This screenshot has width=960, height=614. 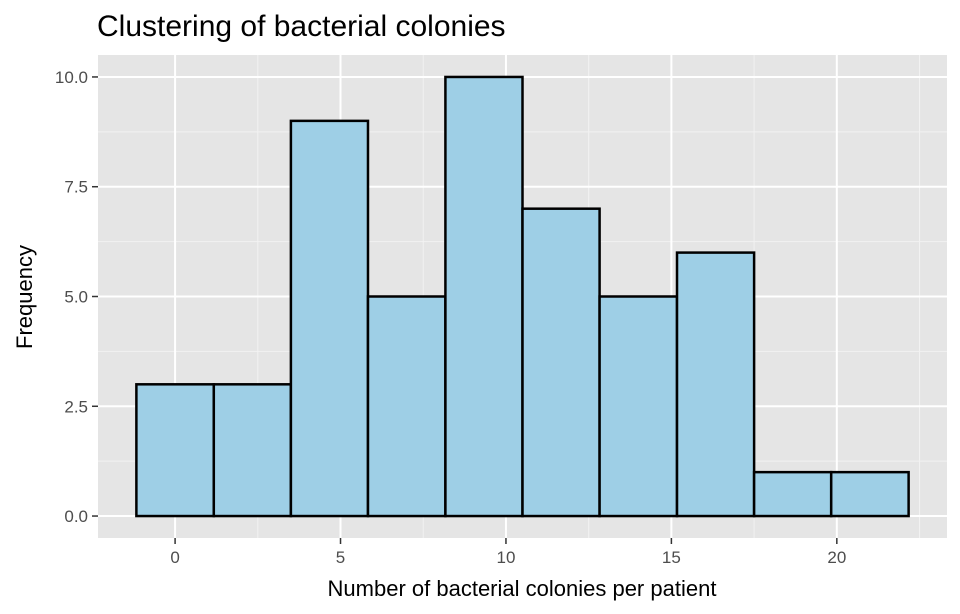 What do you see at coordinates (301, 26) in the screenshot?
I see `chart-title: Clustering of bacterial colonies` at bounding box center [301, 26].